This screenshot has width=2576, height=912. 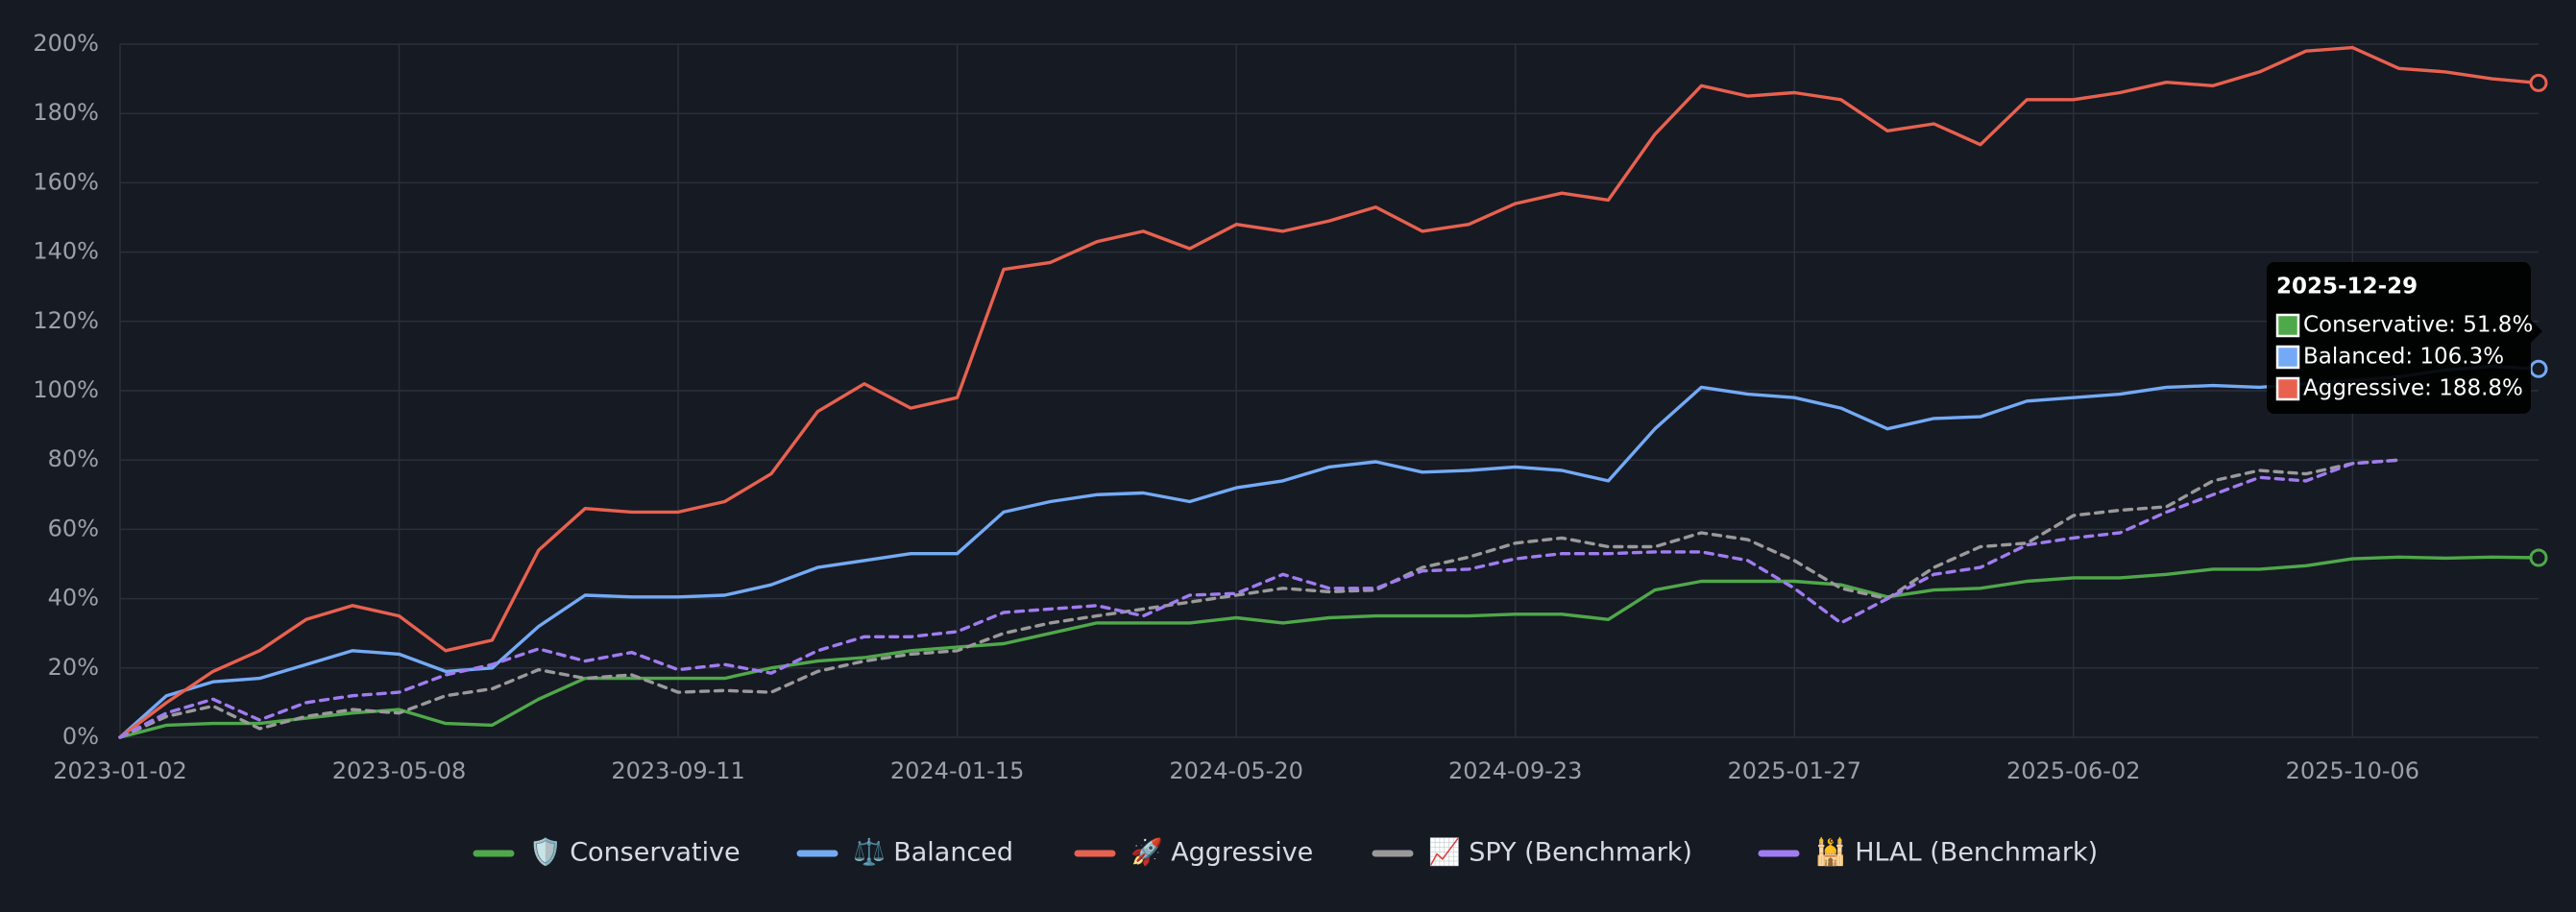 What do you see at coordinates (1221, 852) in the screenshot?
I see `legend-label: 🚀 Aggressive` at bounding box center [1221, 852].